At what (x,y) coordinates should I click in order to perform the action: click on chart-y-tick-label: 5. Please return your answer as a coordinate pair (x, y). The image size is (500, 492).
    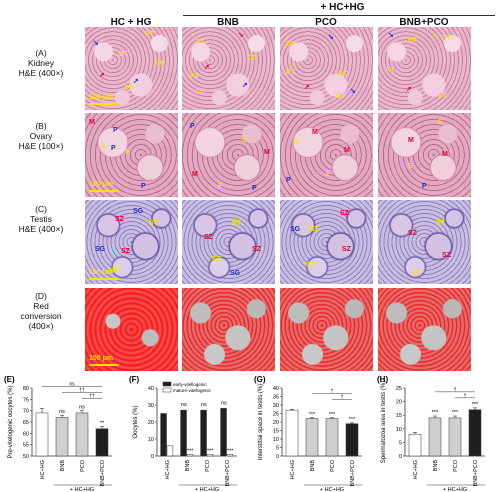
    Looking at the image, I should click on (400, 443).